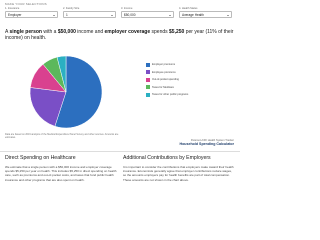  What do you see at coordinates (66, 32) in the screenshot?
I see `headline-part: $50,000` at bounding box center [66, 32].